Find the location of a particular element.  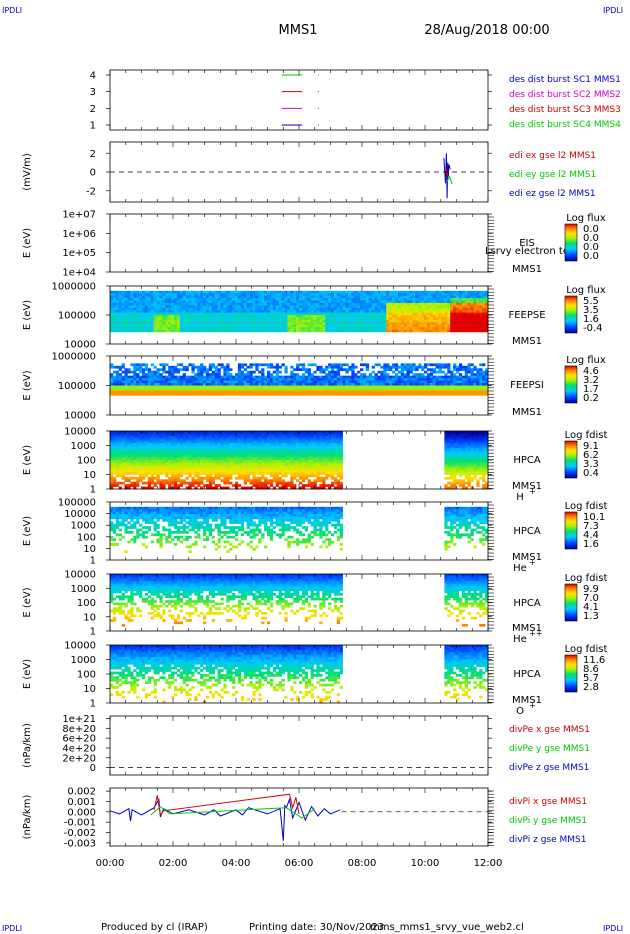

colorbar-tick-label: 0.2 is located at coordinates (591, 398).